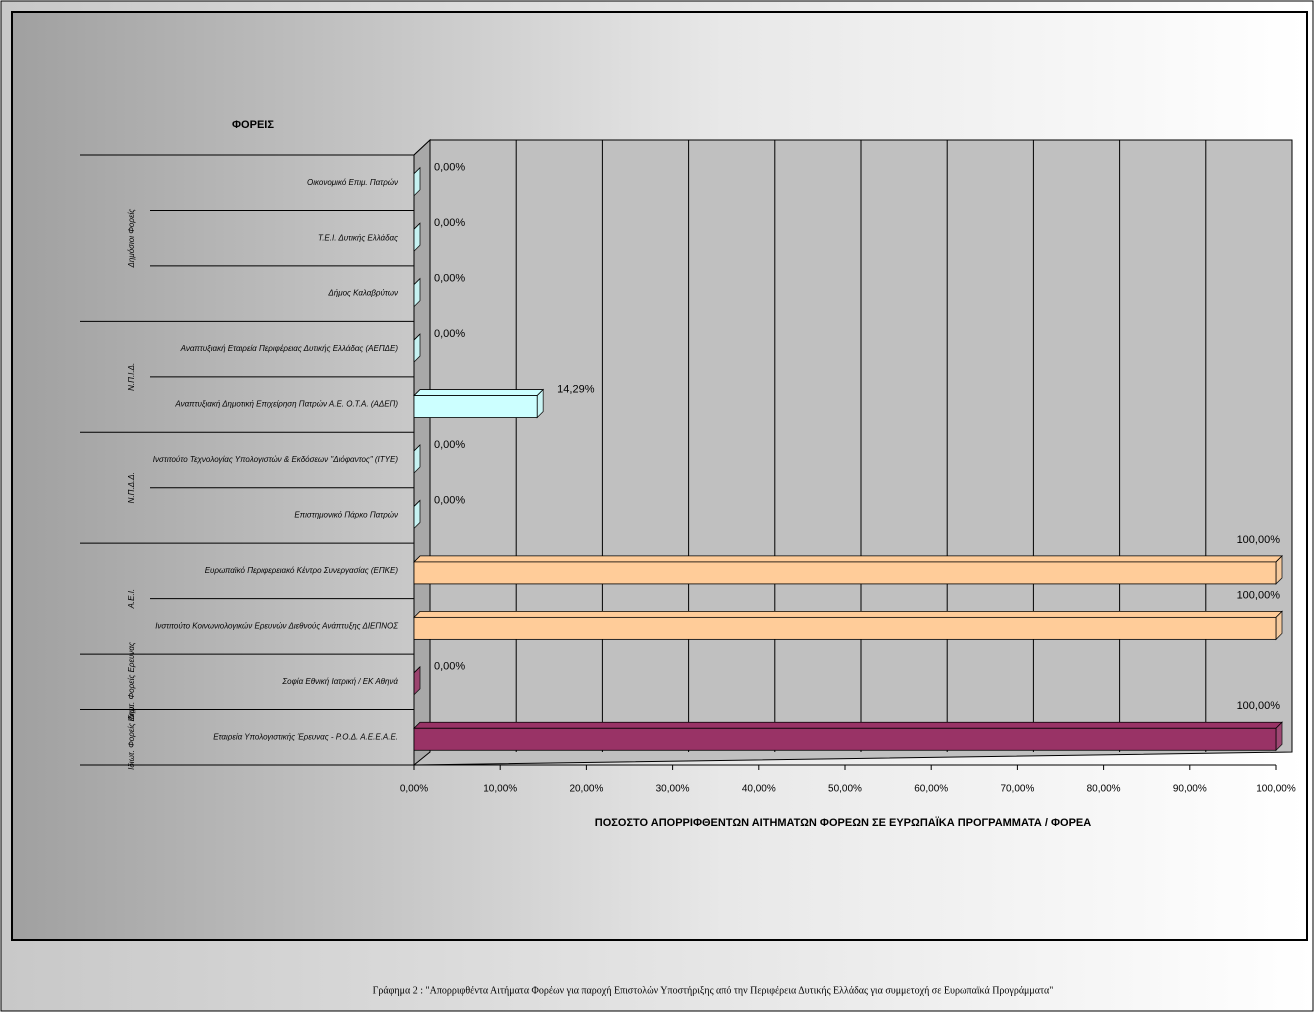 This screenshot has height=1017, width=1314. Describe the element at coordinates (358, 237) in the screenshot. I see `category-label: Τ.Ε.Ι. Δυτικής Ελλάδας` at that location.